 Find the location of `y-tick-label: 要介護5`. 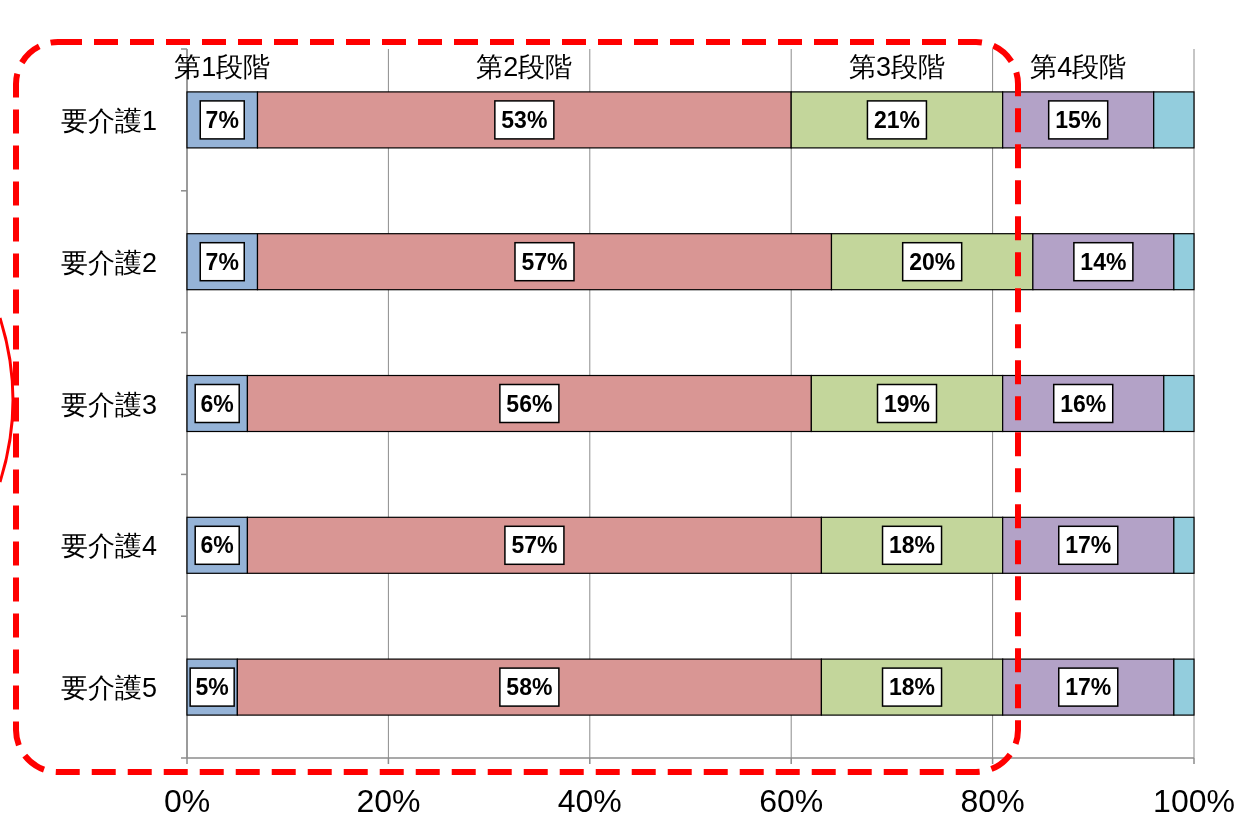

y-tick-label: 要介護5 is located at coordinates (108, 688).